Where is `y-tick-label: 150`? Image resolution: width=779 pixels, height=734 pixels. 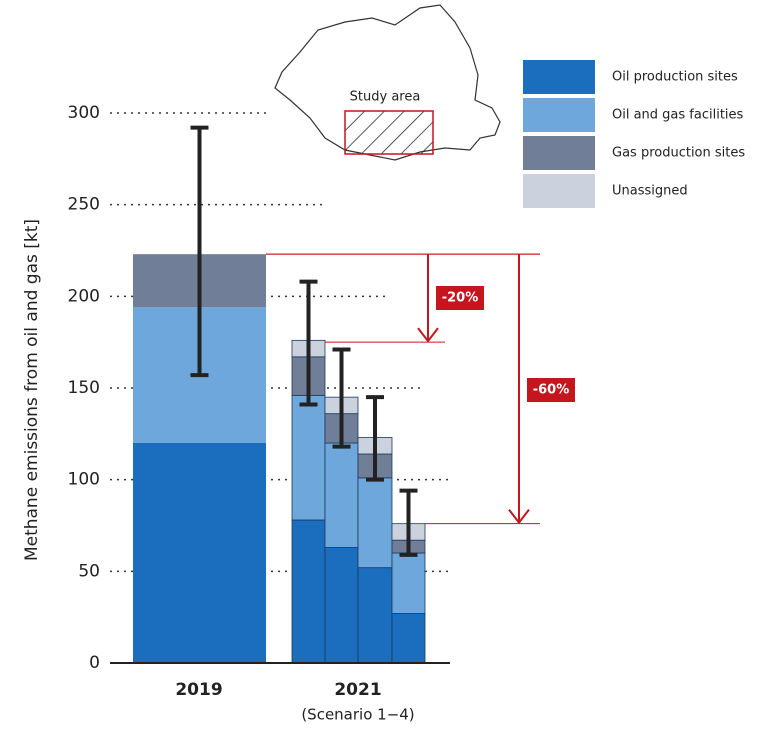
y-tick-label: 150 is located at coordinates (84, 388).